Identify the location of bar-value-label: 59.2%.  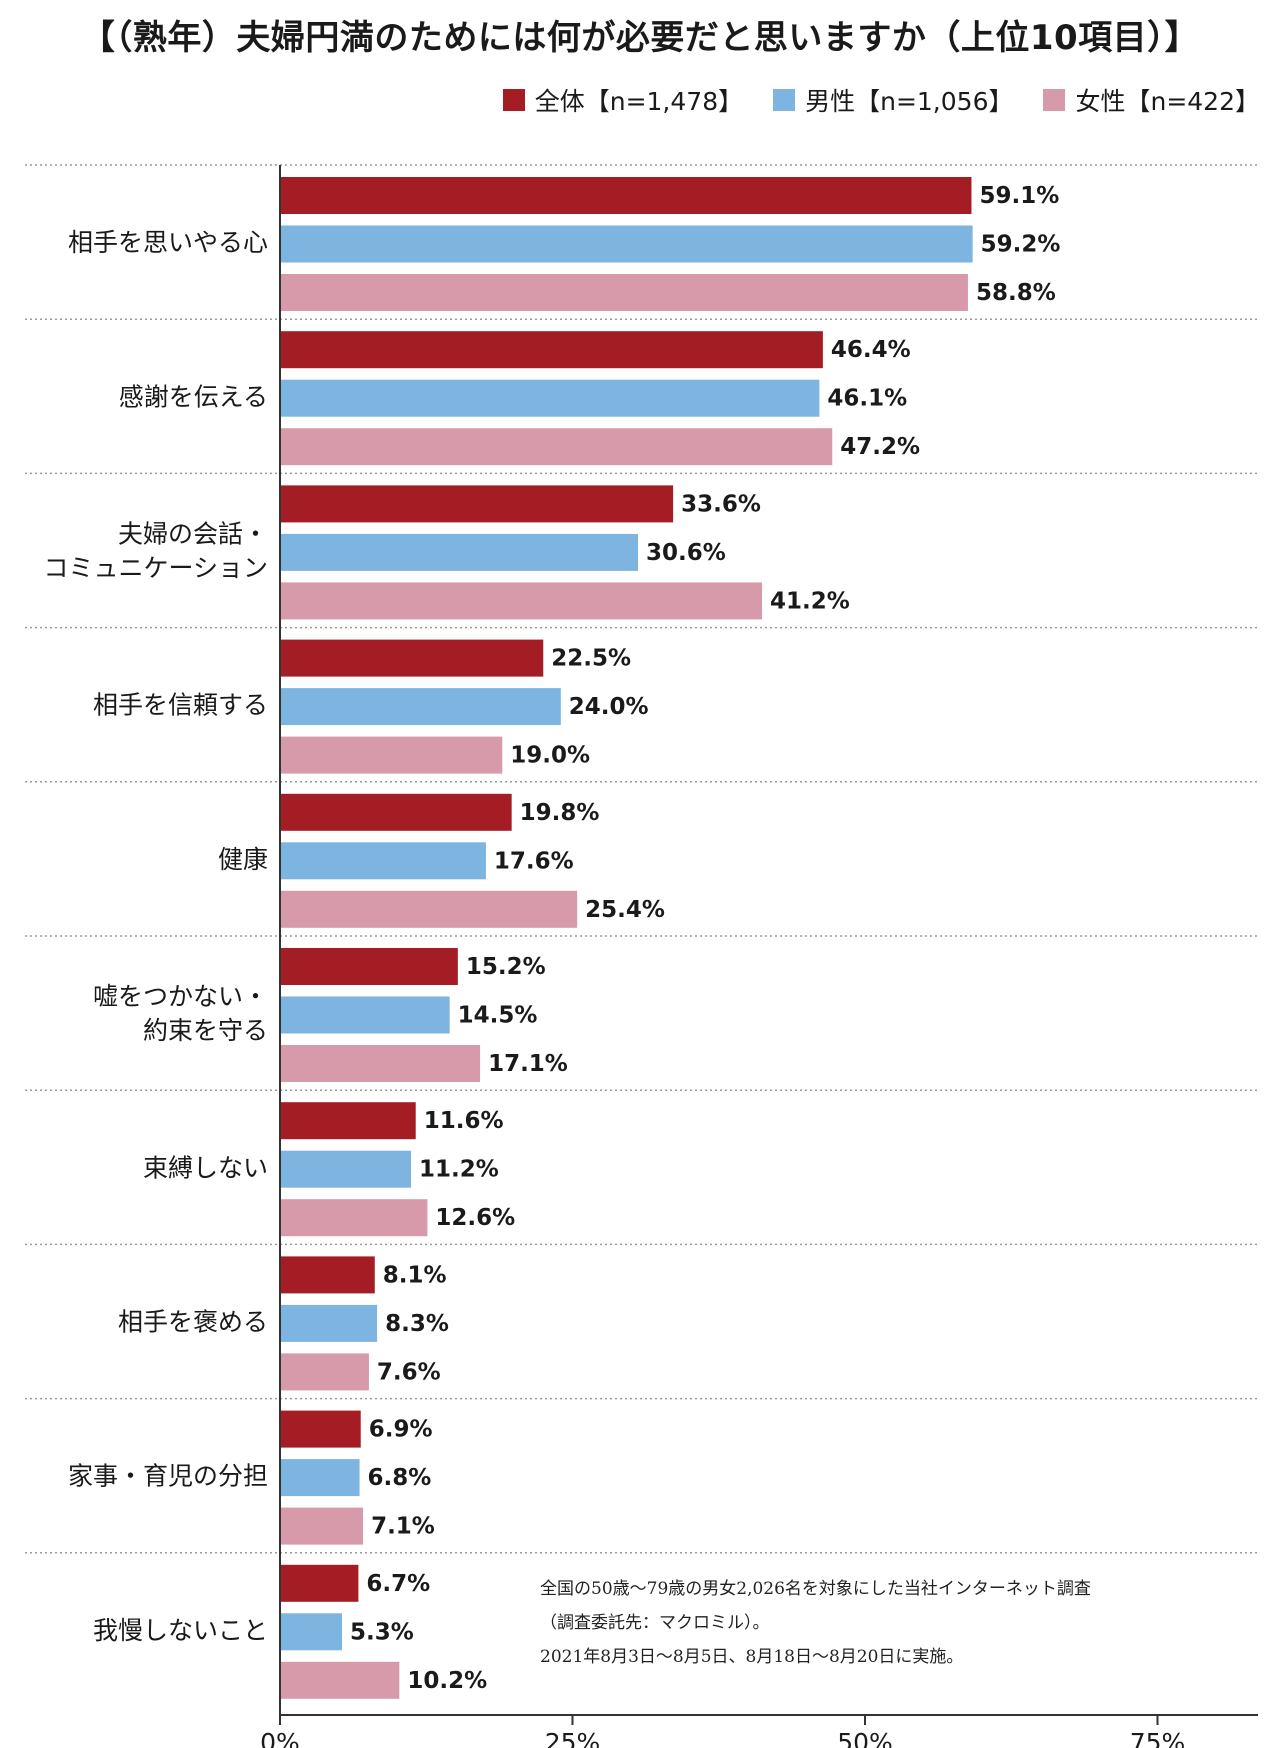
(1021, 245).